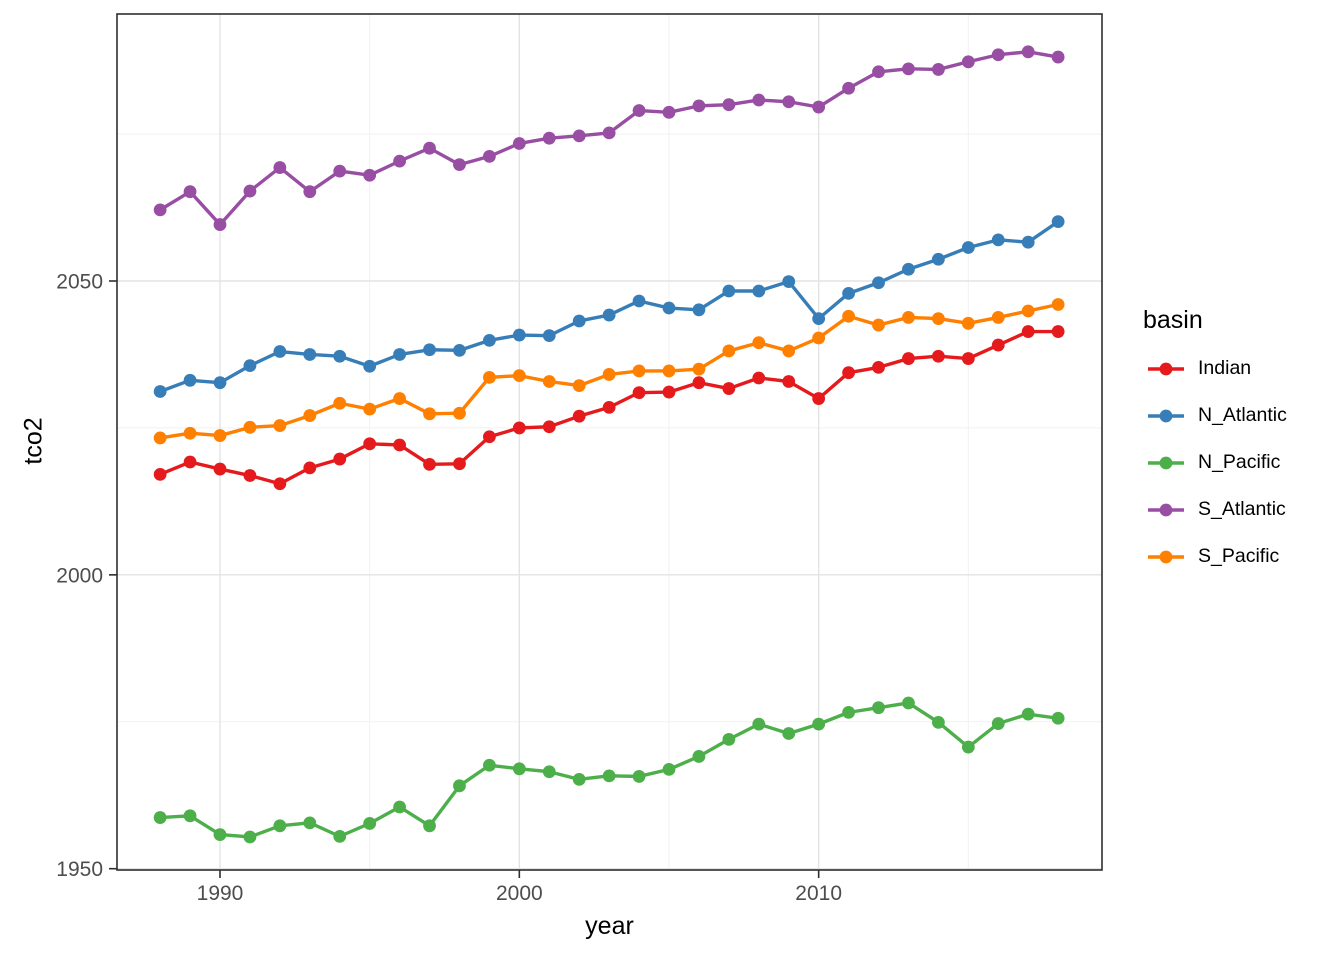 The image size is (1344, 960). What do you see at coordinates (908, 69) in the screenshot?
I see `data-point-S_Atlantic-2013` at bounding box center [908, 69].